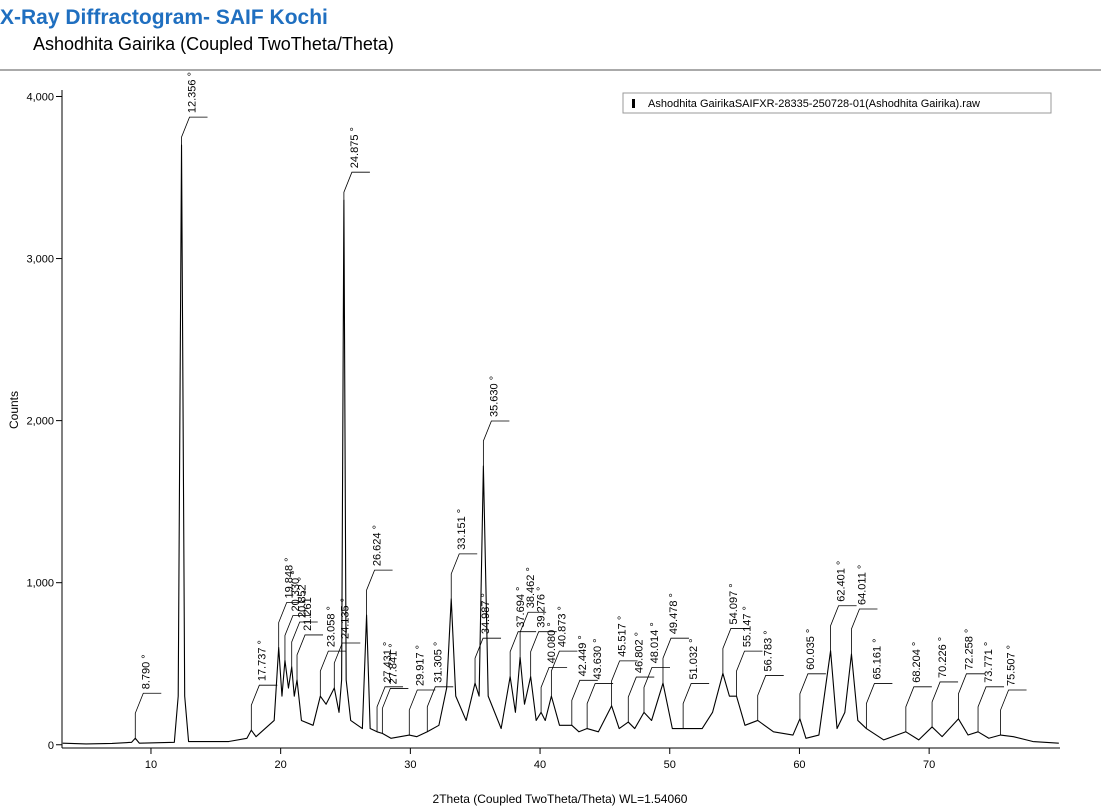 This screenshot has height=812, width=1101. Describe the element at coordinates (674, 613) in the screenshot. I see `peak-label: 49.478 °` at that location.